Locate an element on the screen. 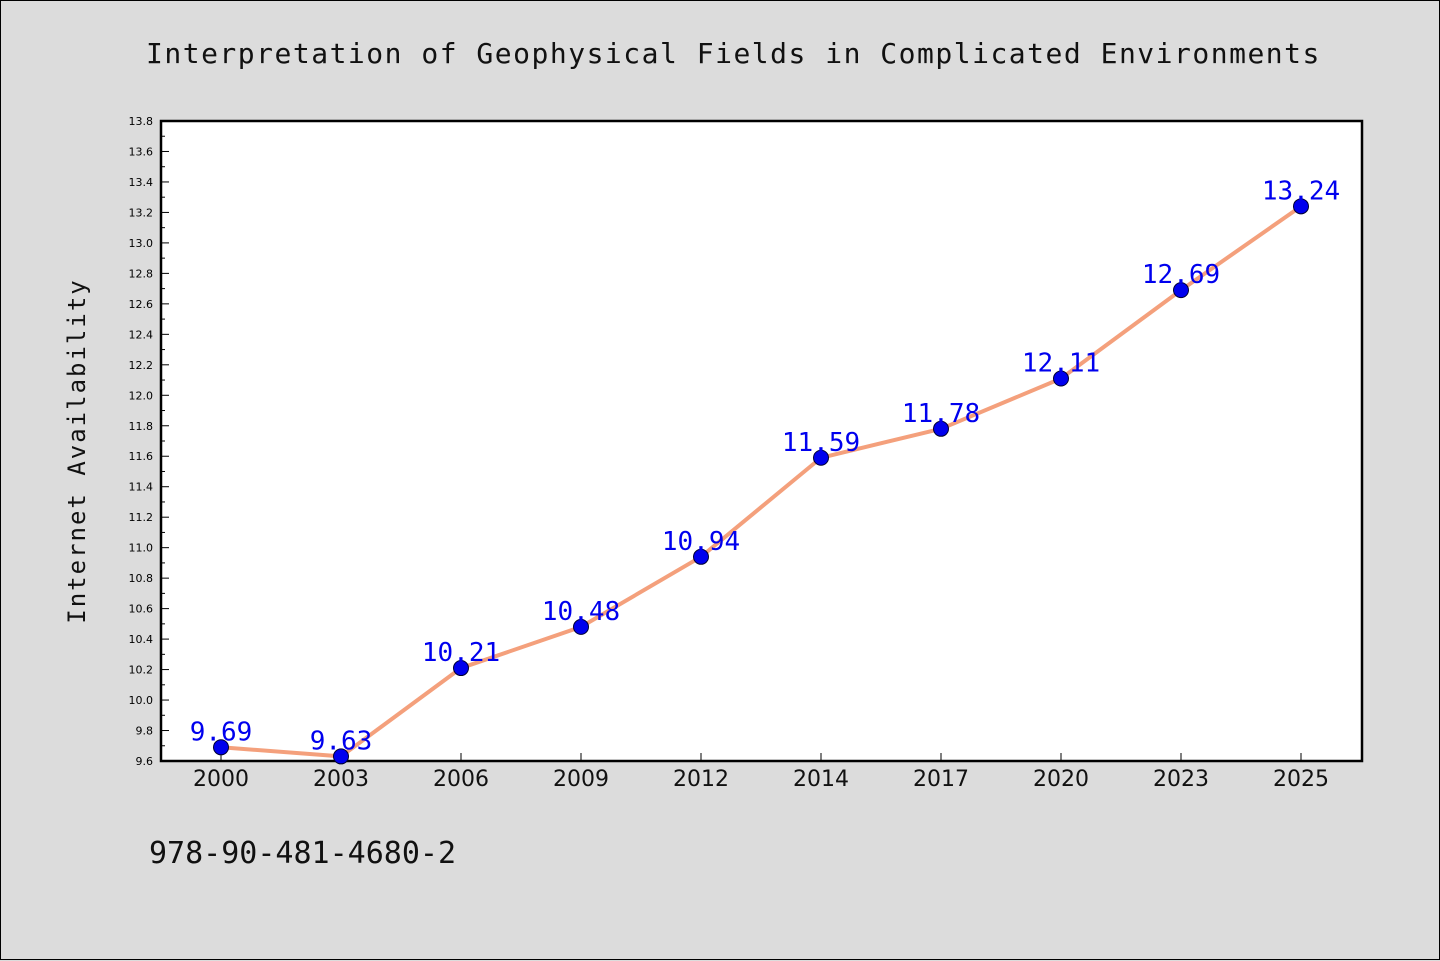 Image resolution: width=1440 pixels, height=961 pixels. x-tick-label: 2023 is located at coordinates (1181, 779).